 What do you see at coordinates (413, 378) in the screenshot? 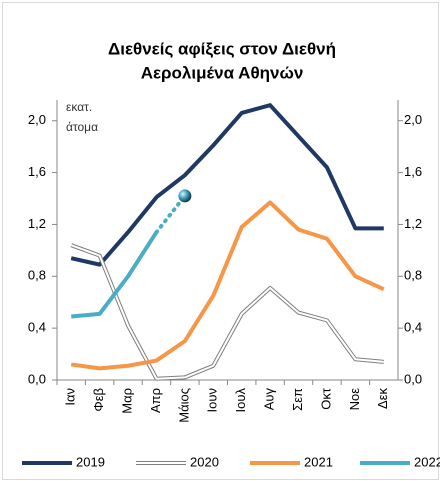
I see `y2-tick-label: 0,0` at bounding box center [413, 378].